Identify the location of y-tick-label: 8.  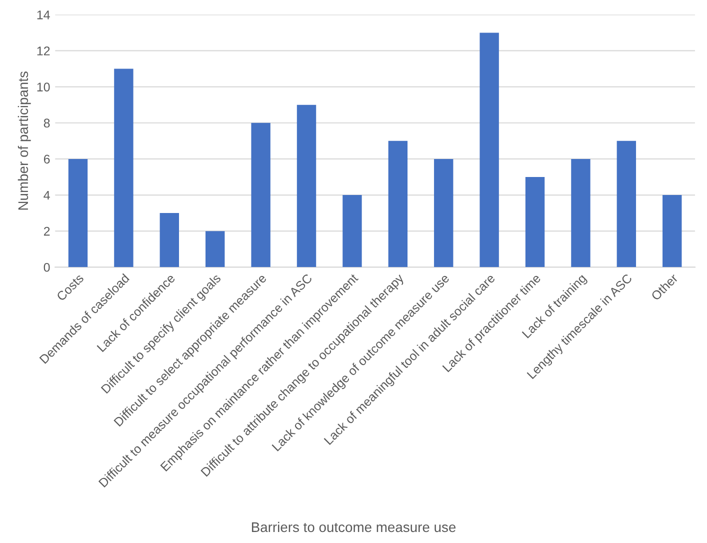
(47, 123).